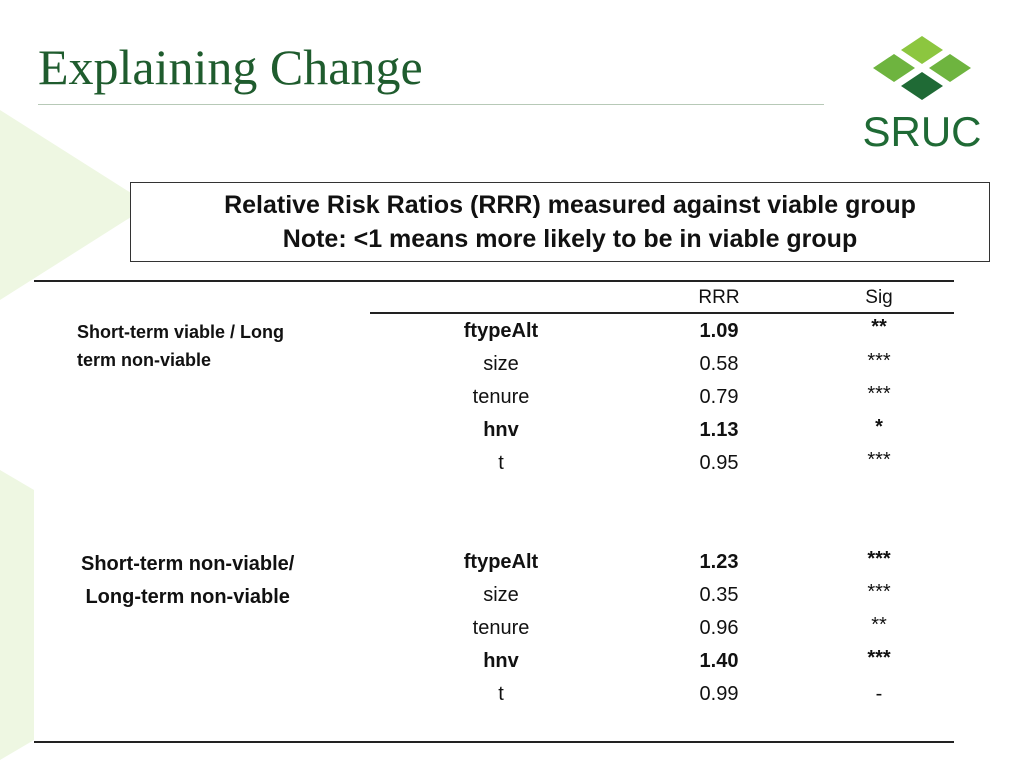 This screenshot has height=770, width=1024. Describe the element at coordinates (719, 297) in the screenshot. I see `column-header-rrr: RRR` at that location.